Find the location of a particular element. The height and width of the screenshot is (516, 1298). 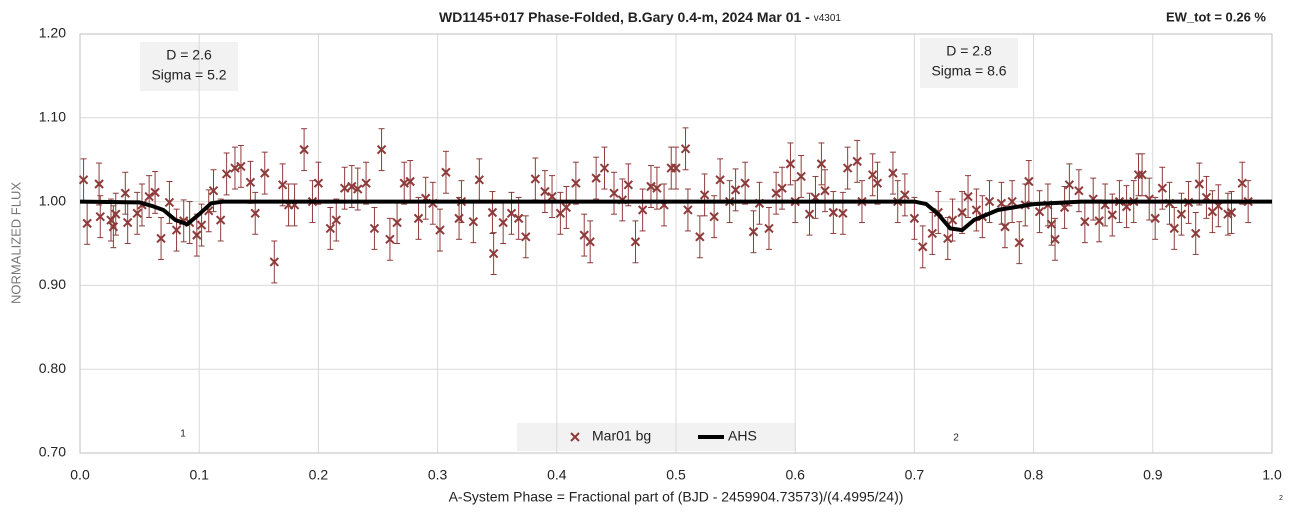

x-tick-label: 0.8 is located at coordinates (1034, 475).